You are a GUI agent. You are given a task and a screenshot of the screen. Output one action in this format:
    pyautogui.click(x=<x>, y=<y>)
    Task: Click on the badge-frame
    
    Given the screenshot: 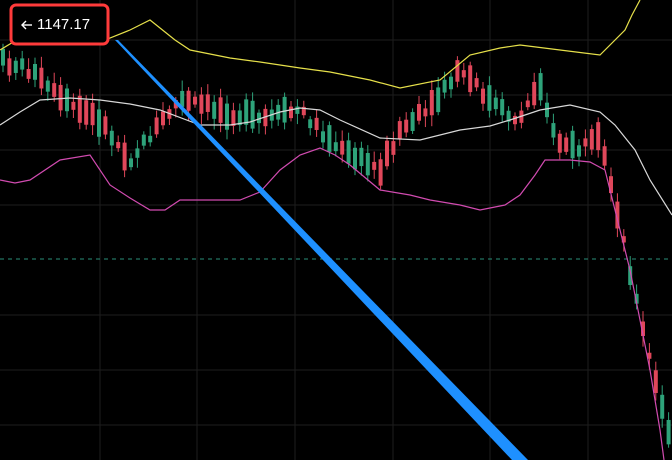 What is the action you would take?
    pyautogui.click(x=59, y=24)
    